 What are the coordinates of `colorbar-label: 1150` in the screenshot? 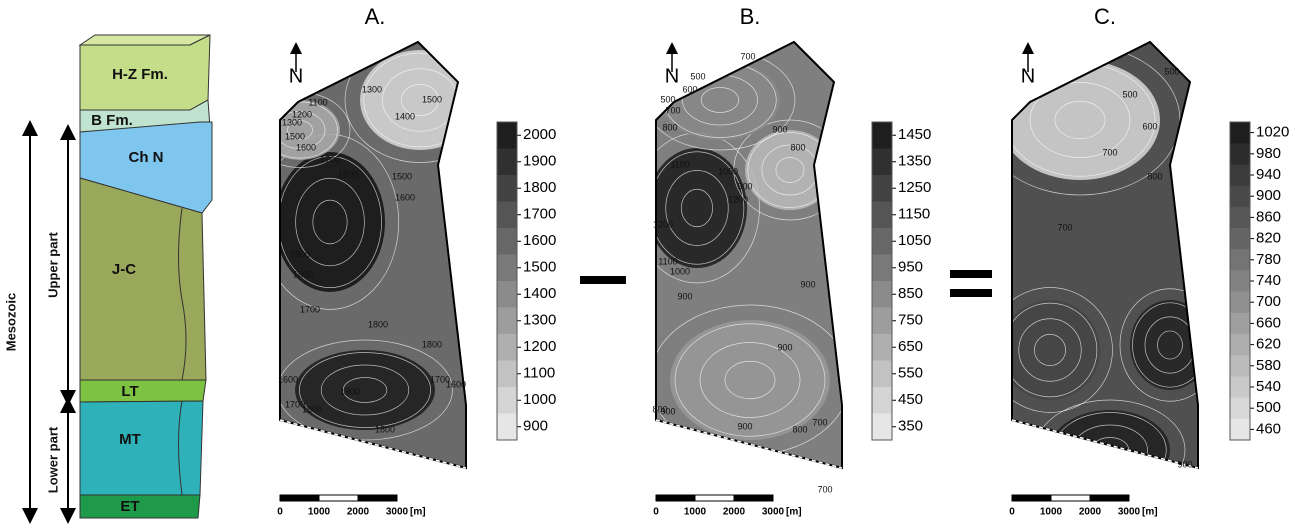 It's located at (914, 214).